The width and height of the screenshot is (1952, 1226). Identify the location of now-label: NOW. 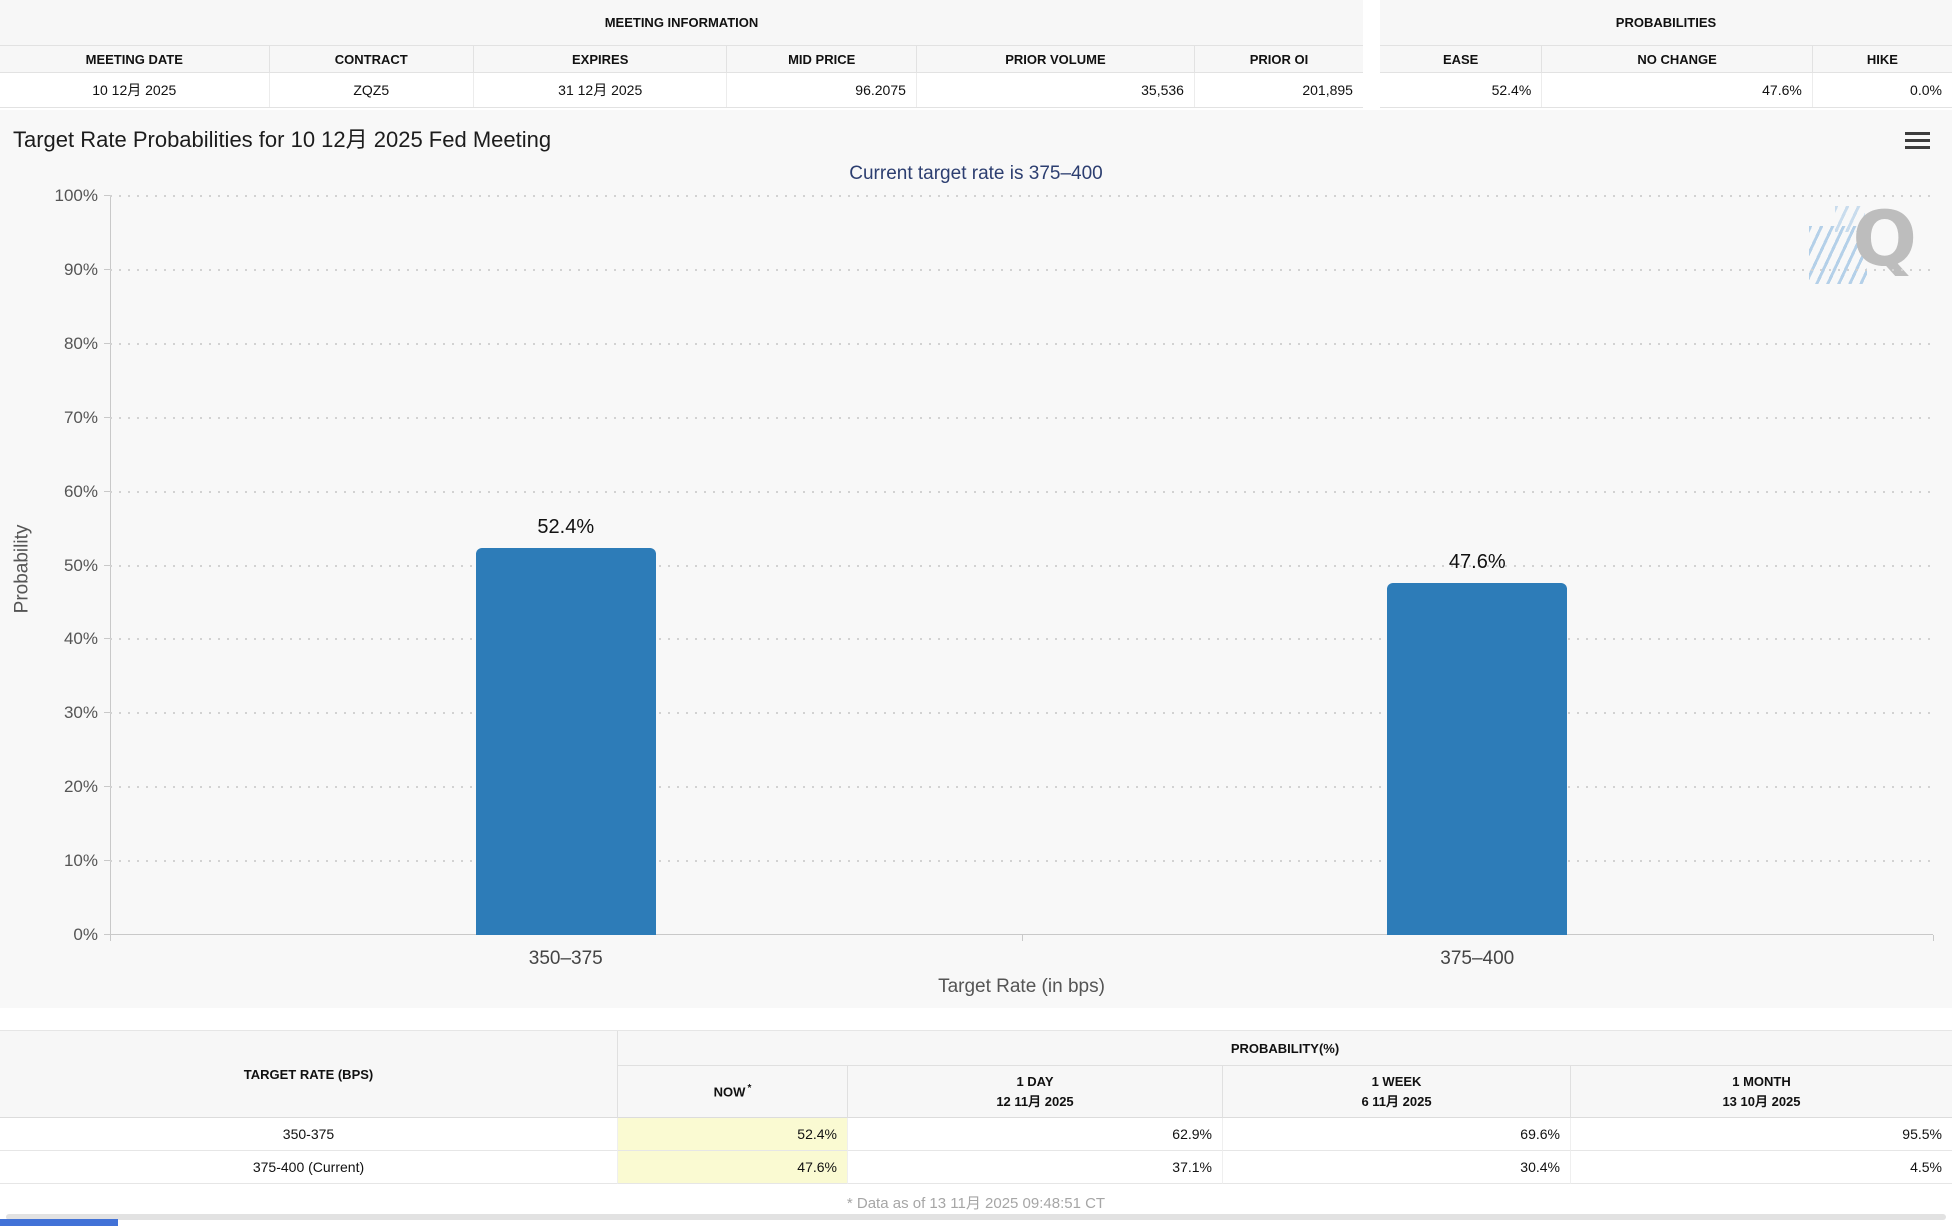
(729, 1092).